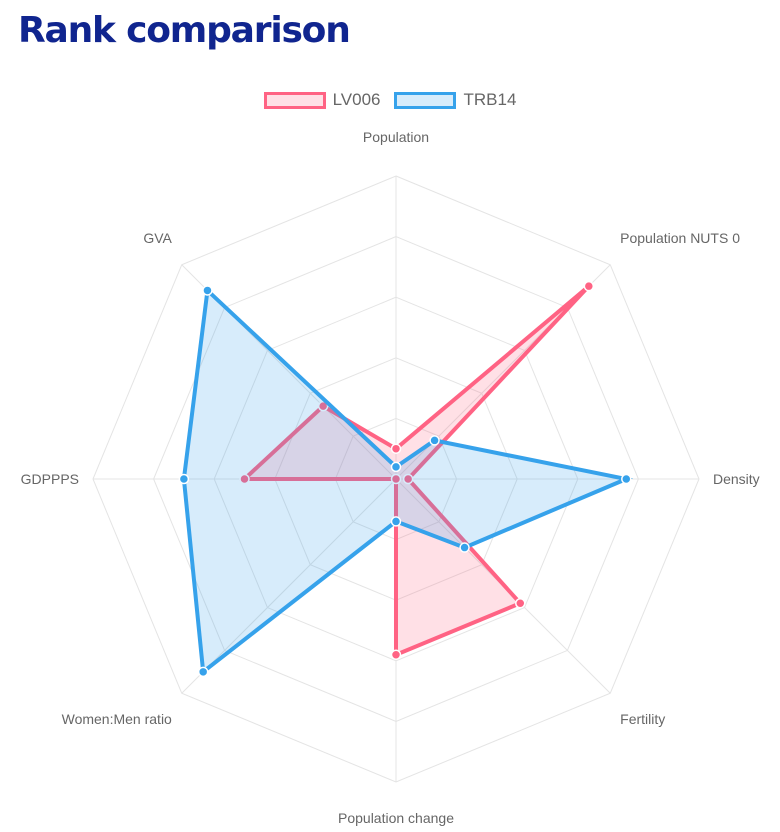 The image size is (780, 832). What do you see at coordinates (117, 719) in the screenshot?
I see `axis-label: Women:Men ratio` at bounding box center [117, 719].